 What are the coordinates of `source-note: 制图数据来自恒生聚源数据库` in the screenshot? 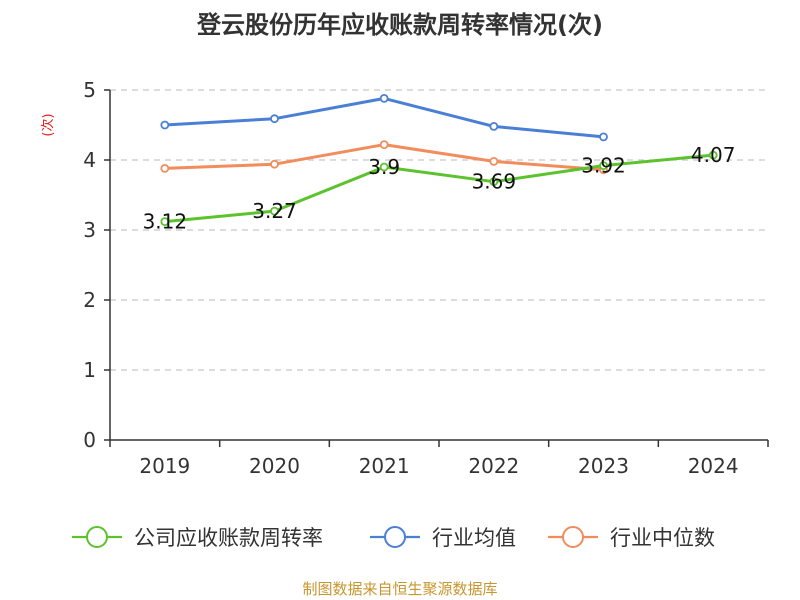 It's located at (399, 589).